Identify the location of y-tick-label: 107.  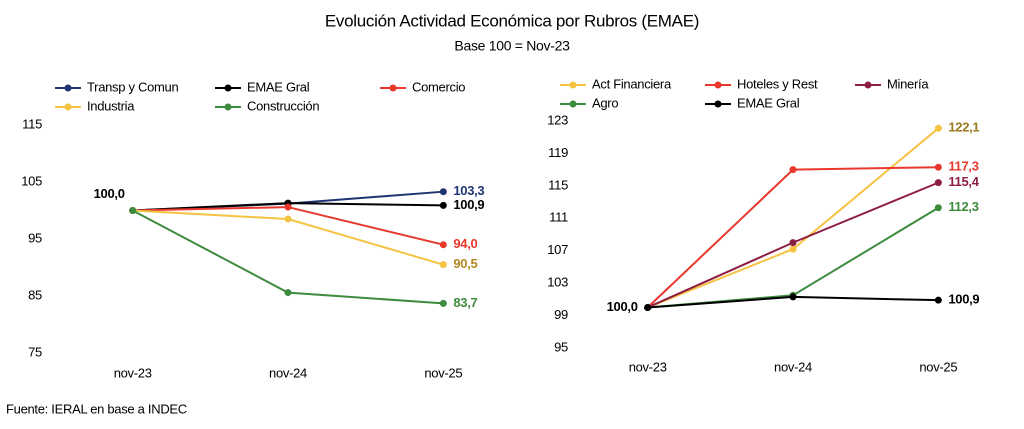
(557, 249).